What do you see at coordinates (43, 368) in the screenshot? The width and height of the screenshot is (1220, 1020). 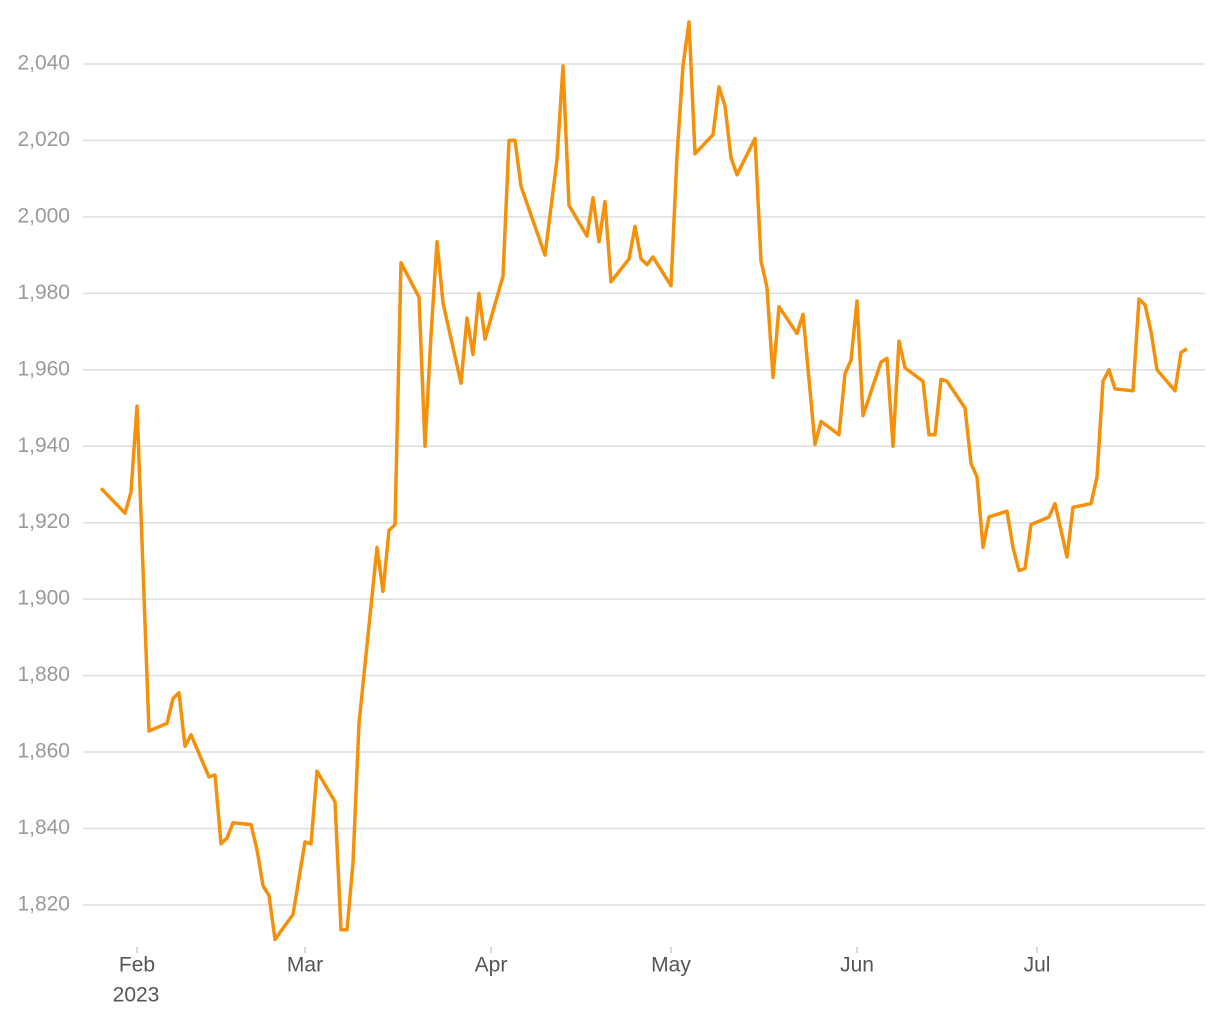 I see `y-tick-label: 1,960` at bounding box center [43, 368].